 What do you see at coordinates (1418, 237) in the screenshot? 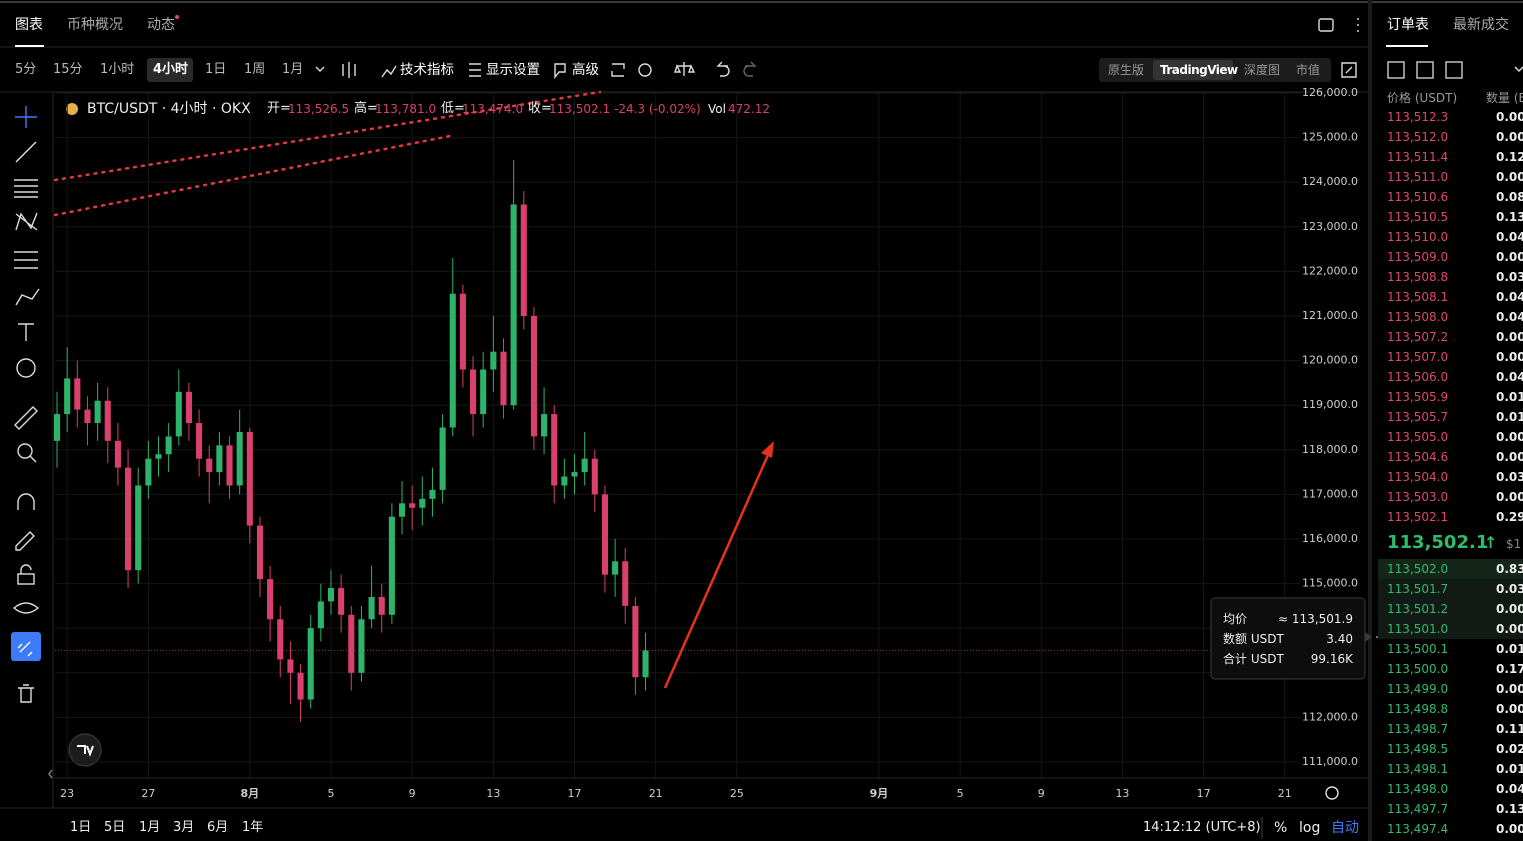
I see `ask-price: 113,510.0` at bounding box center [1418, 237].